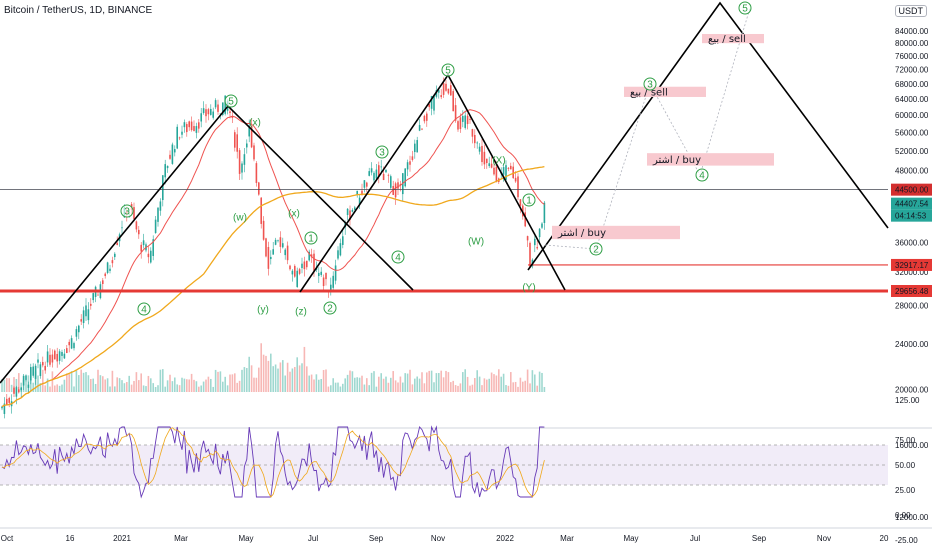 This screenshot has height=550, width=932. I want to click on time-tick-label: Mar, so click(181, 538).